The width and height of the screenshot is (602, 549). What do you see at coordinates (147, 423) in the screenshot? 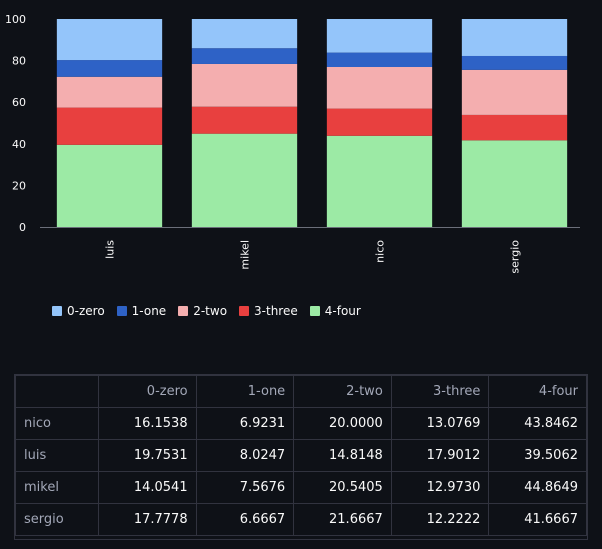
I see `table-cell: 16.1538` at bounding box center [147, 423].